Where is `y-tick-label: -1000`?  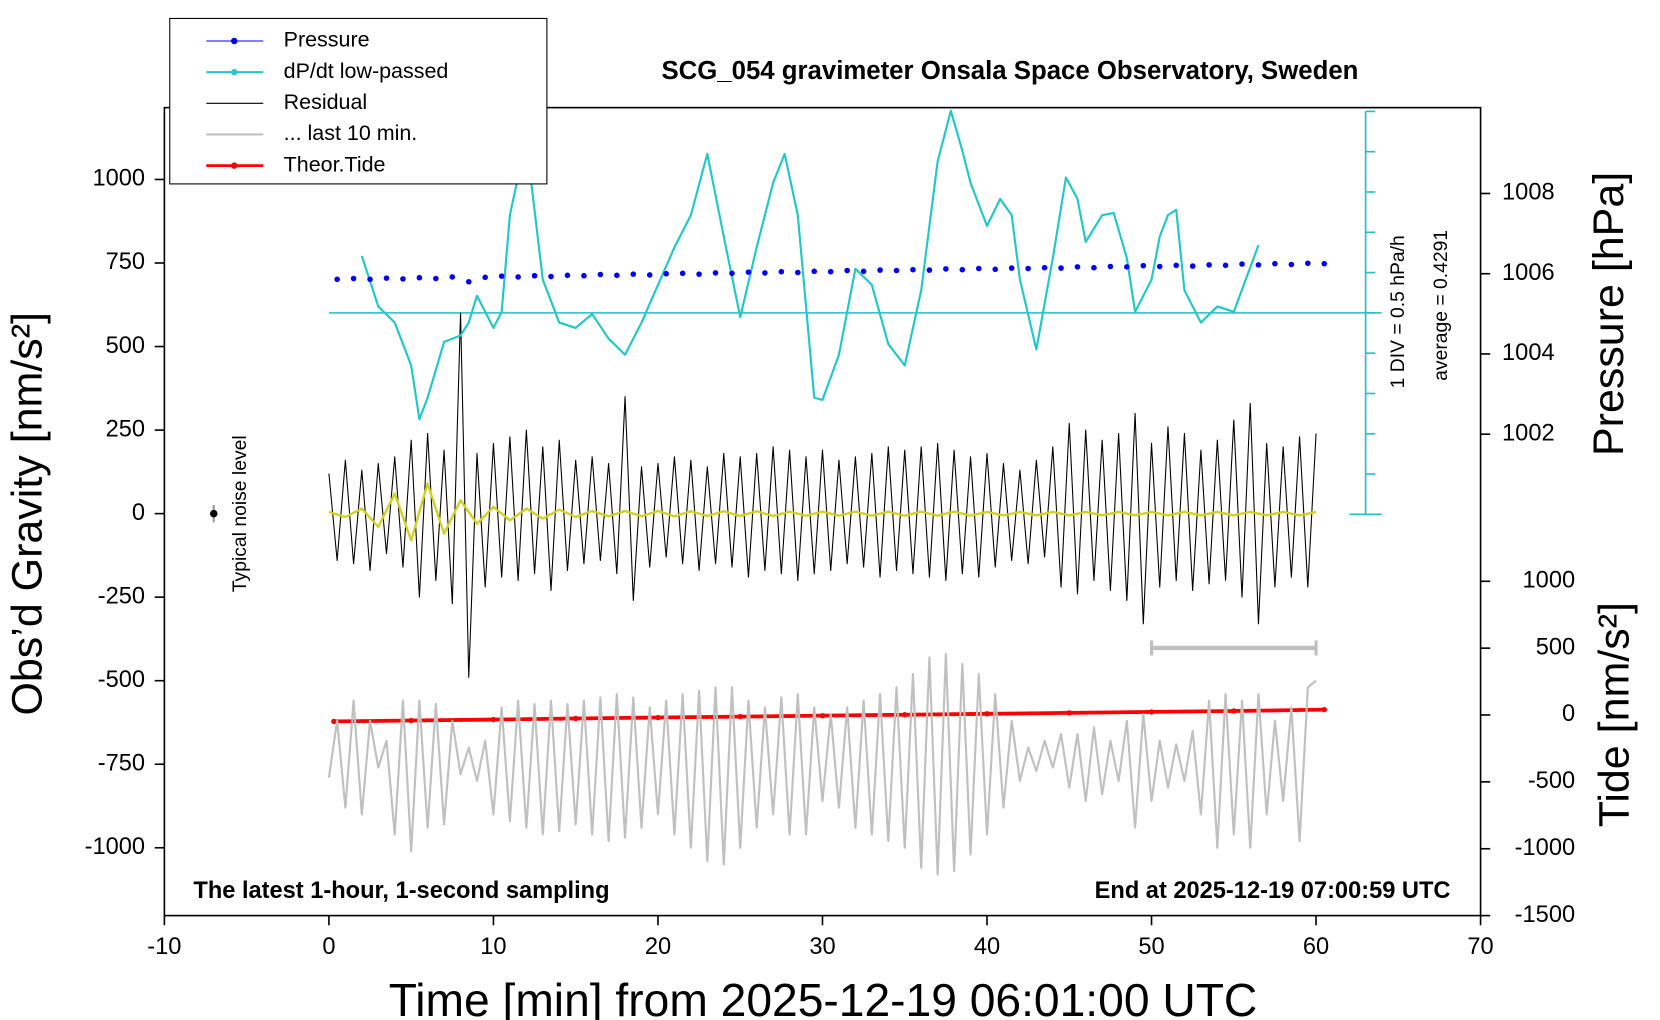
y-tick-label: -1000 is located at coordinates (115, 847).